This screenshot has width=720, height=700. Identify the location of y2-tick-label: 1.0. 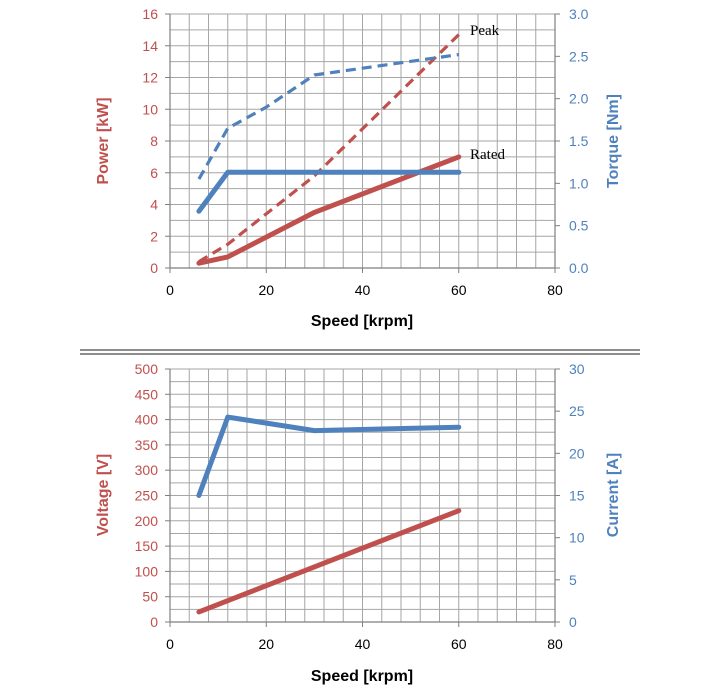
(579, 183).